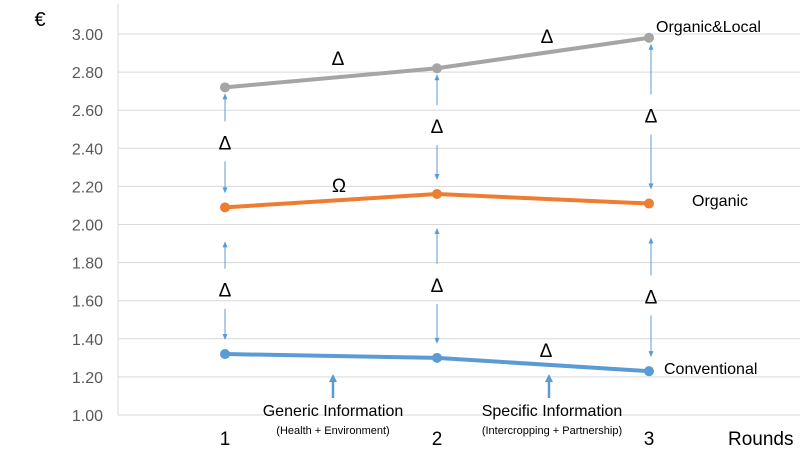 Image resolution: width=800 pixels, height=450 pixels. What do you see at coordinates (339, 186) in the screenshot?
I see `slope-symbol: Ω` at bounding box center [339, 186].